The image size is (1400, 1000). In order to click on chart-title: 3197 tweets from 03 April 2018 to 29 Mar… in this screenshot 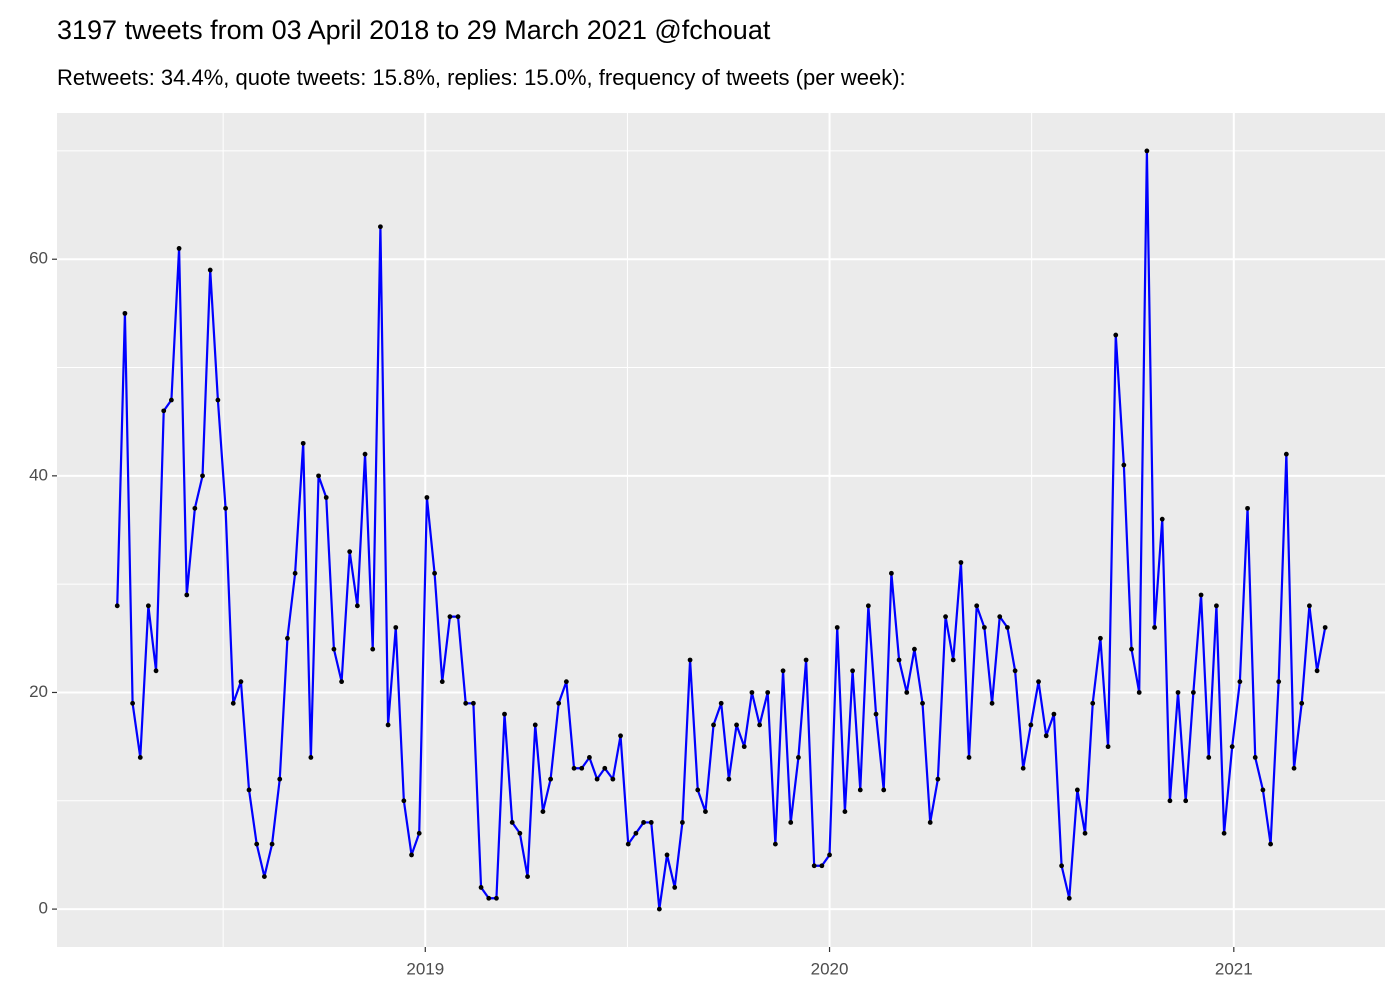, I will do `click(414, 30)`.